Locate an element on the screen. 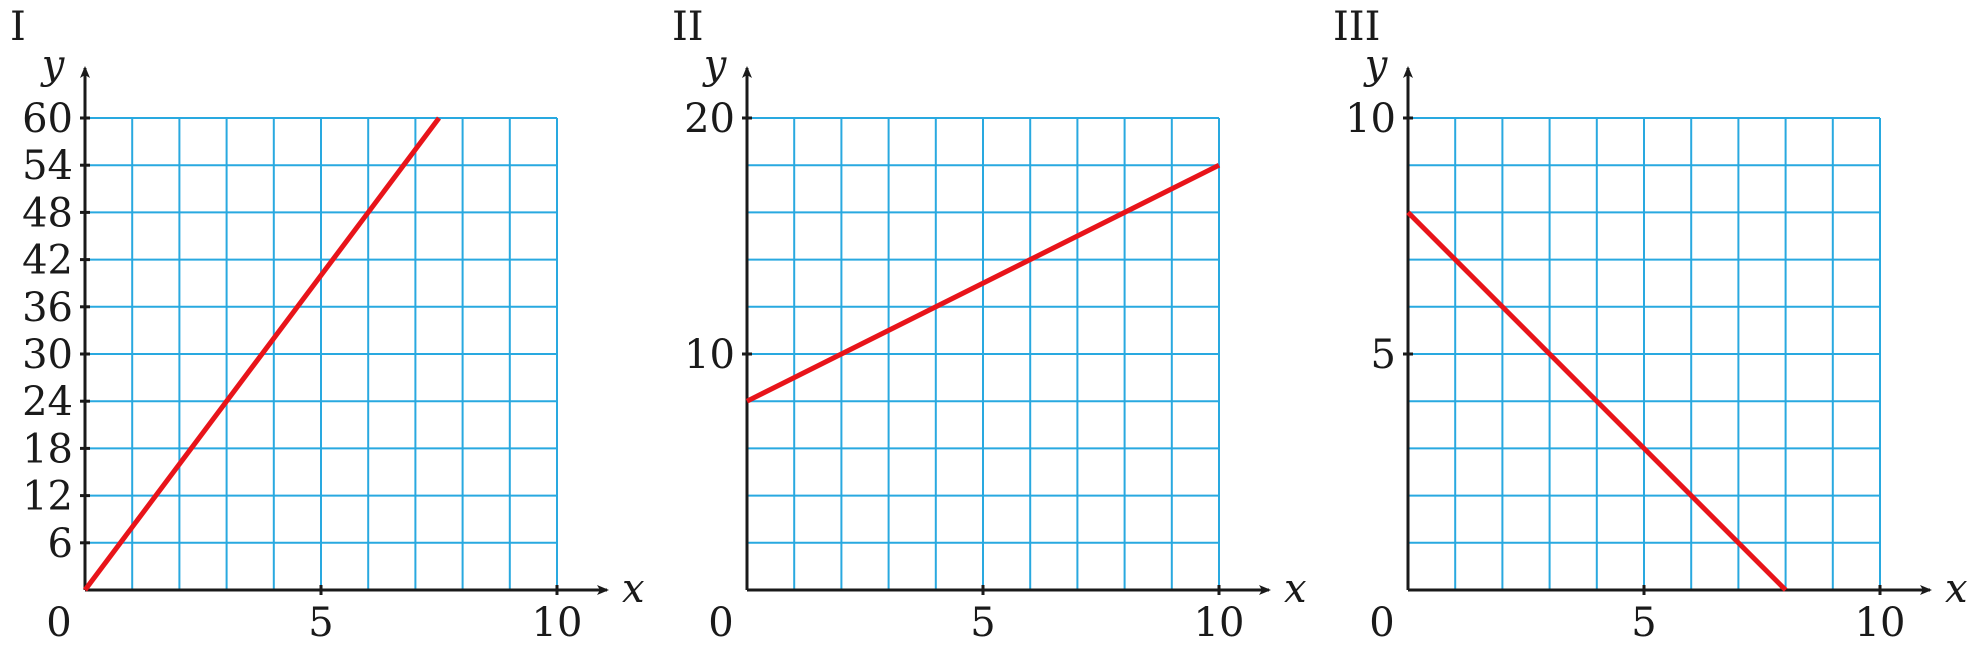 This screenshot has width=1975, height=646. panel-label: I is located at coordinates (18, 27).